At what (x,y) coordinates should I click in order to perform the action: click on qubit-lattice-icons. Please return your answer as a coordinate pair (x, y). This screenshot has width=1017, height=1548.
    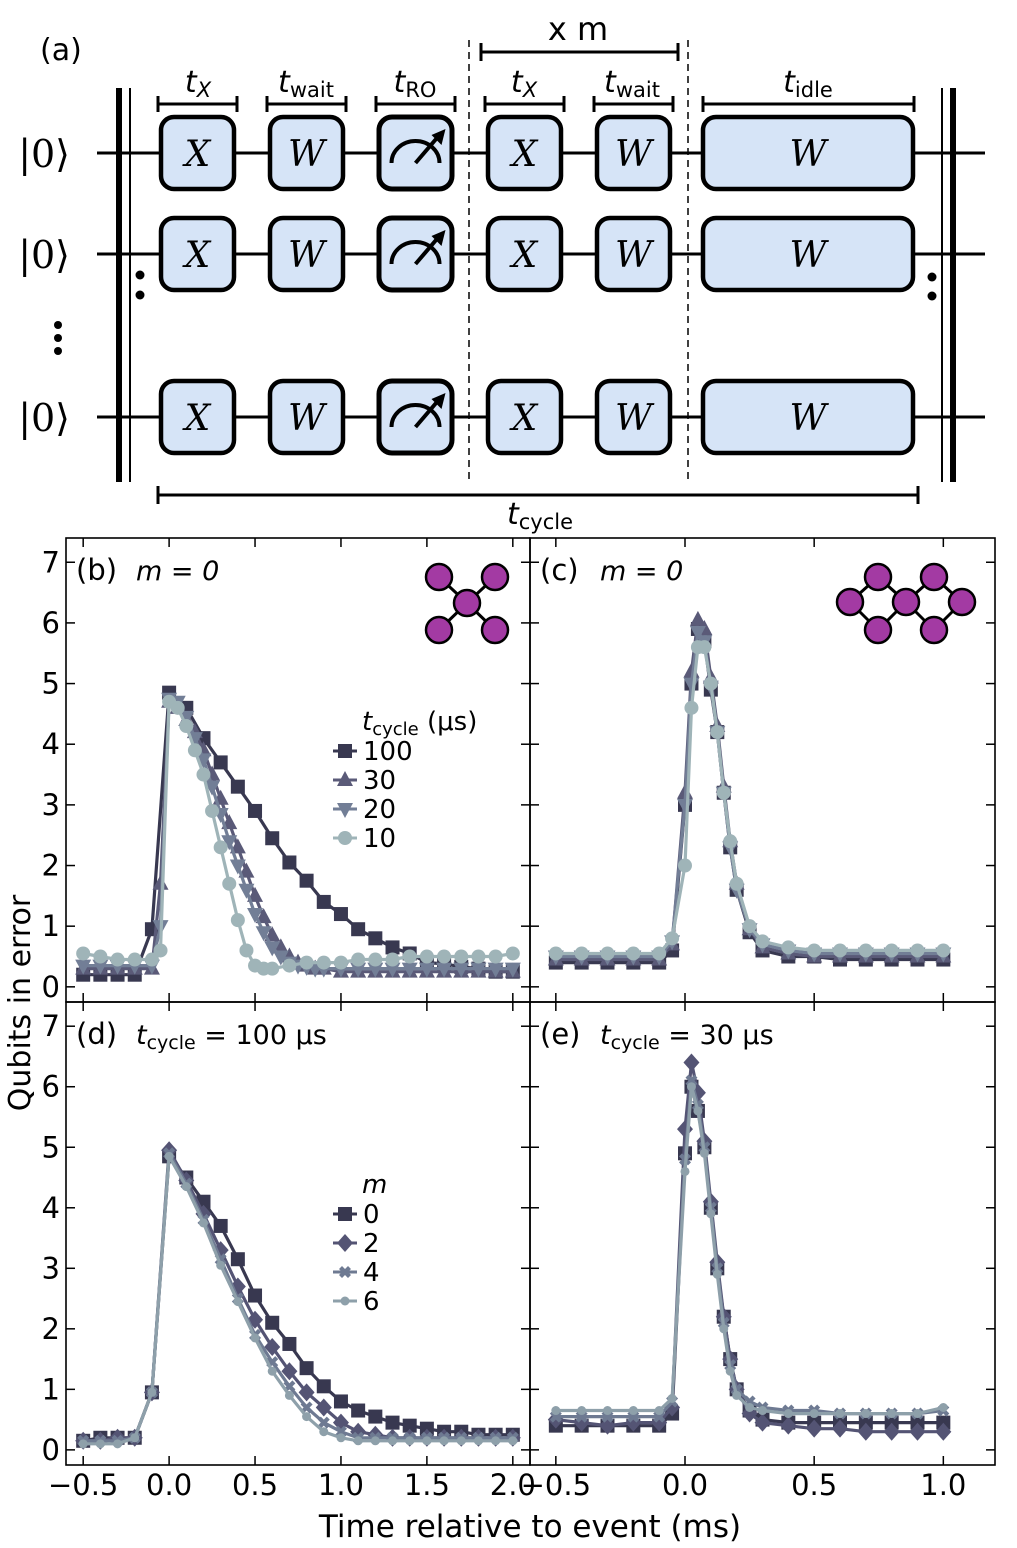
    Looking at the image, I should click on (700, 603).